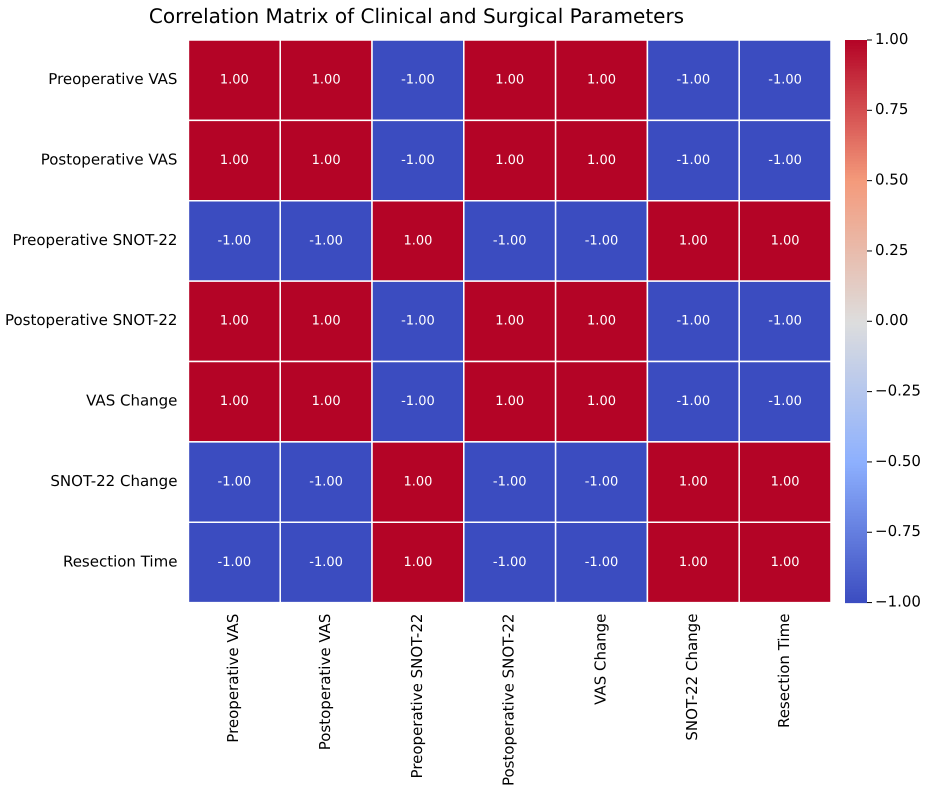 The width and height of the screenshot is (951, 793). Describe the element at coordinates (783, 671) in the screenshot. I see `x-tick-label: Resection Time` at that location.